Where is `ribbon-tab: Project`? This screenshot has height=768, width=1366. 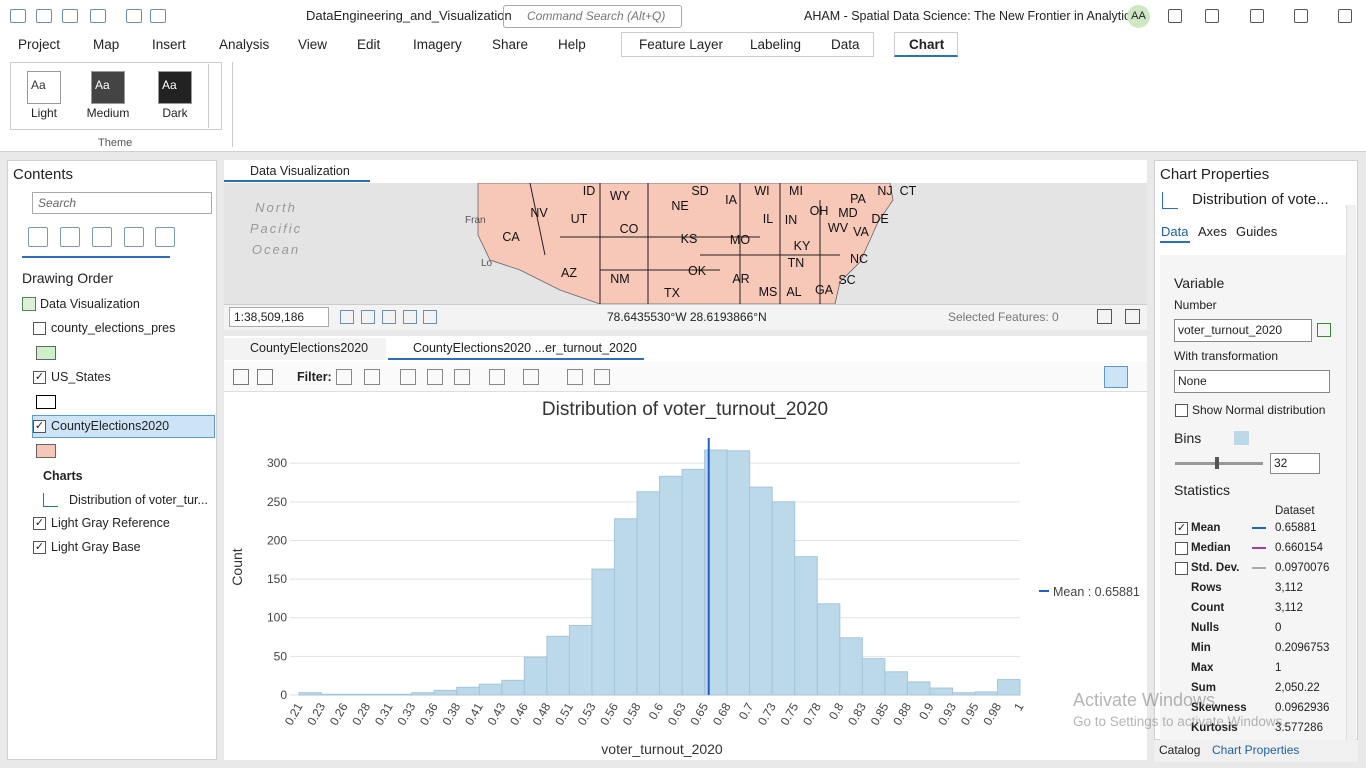
ribbon-tab: Project is located at coordinates (39, 44).